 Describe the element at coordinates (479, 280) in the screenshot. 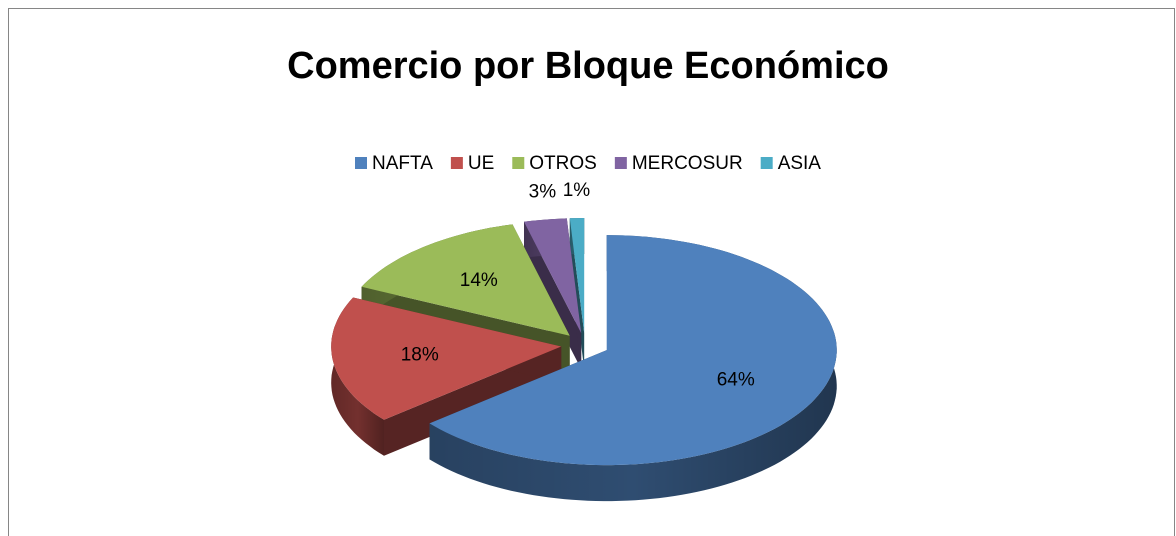

I see `data-label: 14%` at that location.